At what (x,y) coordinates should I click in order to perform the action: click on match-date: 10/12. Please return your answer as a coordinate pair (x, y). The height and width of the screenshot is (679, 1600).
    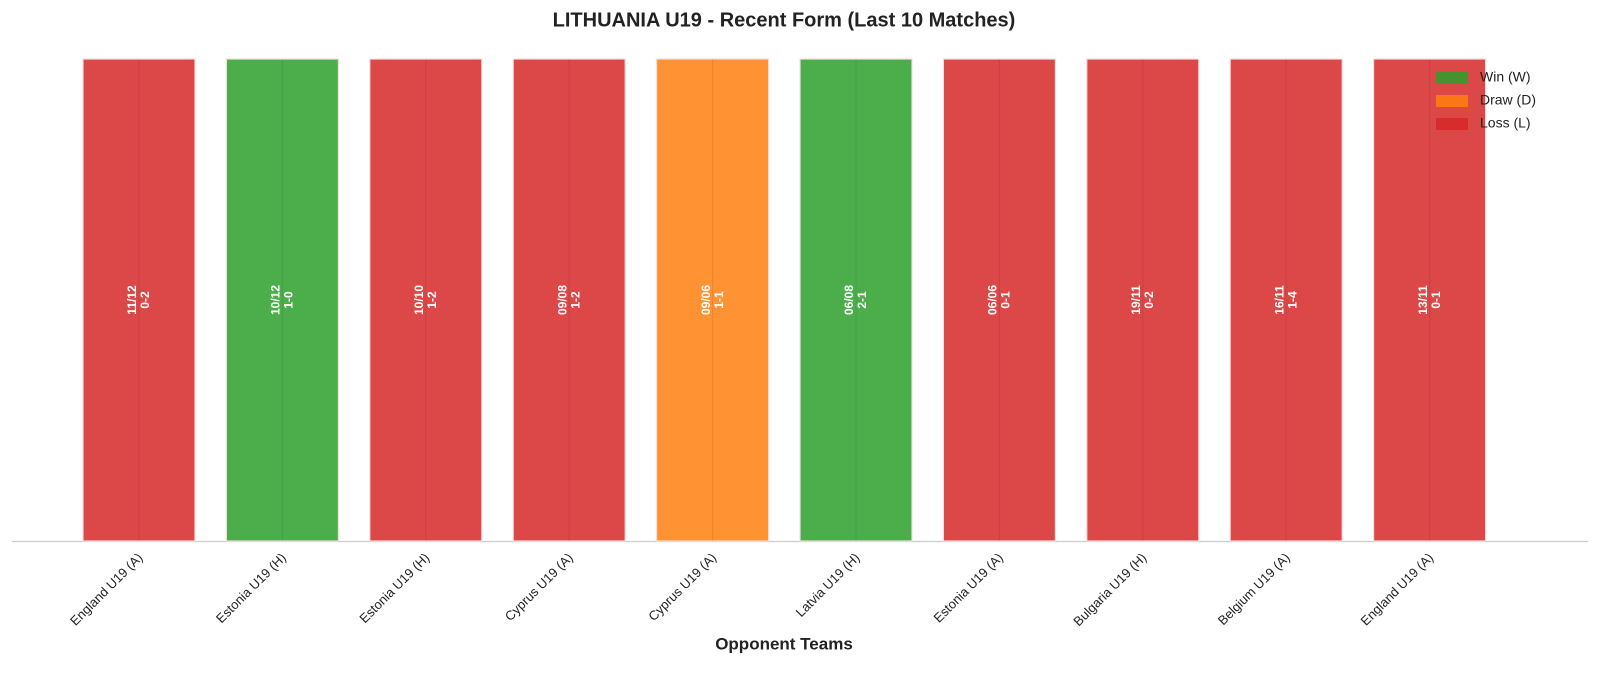
    Looking at the image, I should click on (276, 300).